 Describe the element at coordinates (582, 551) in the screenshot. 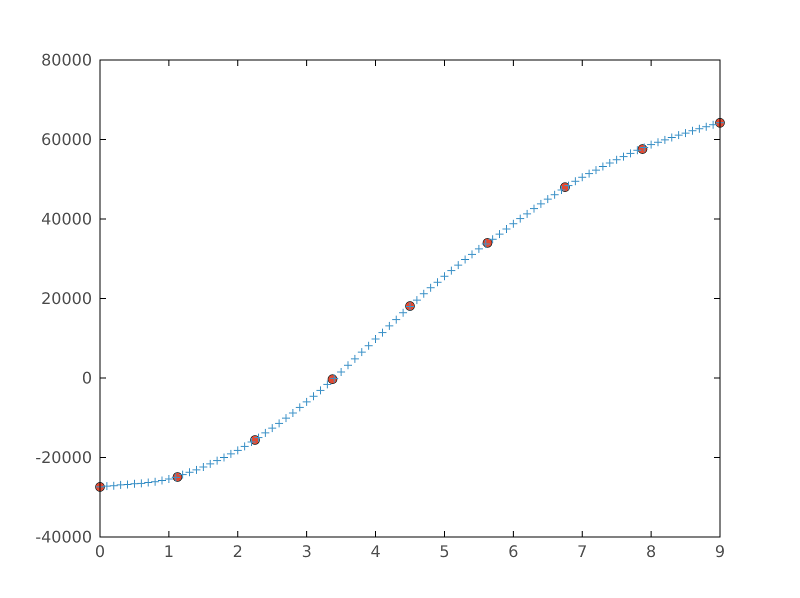

I see `x-tick-label: 7` at that location.